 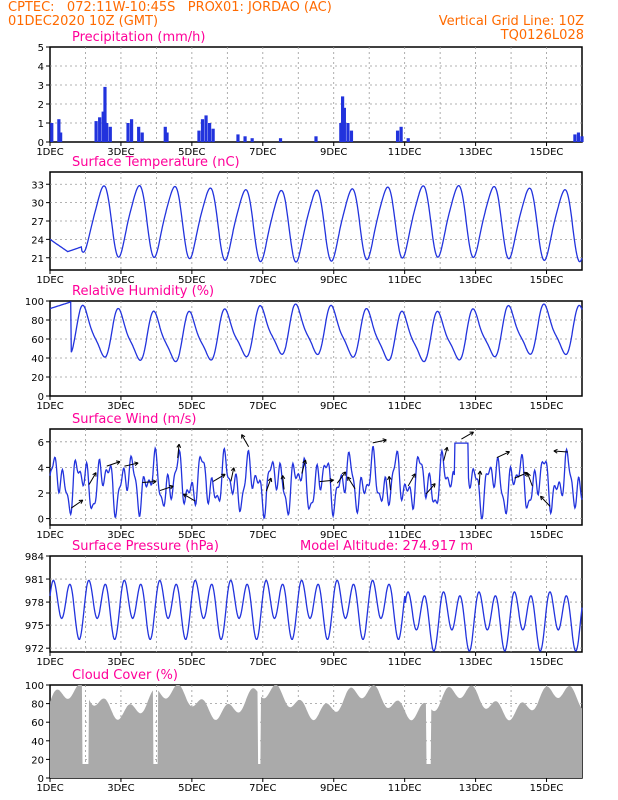 I want to click on wind-series-line, so click(x=316, y=481).